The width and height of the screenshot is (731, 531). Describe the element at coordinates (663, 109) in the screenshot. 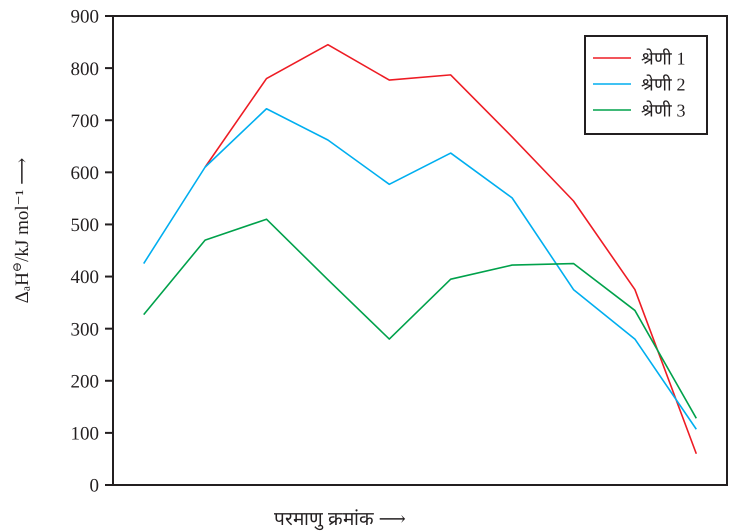

I see `legend-label: श्रेणी 3` at that location.